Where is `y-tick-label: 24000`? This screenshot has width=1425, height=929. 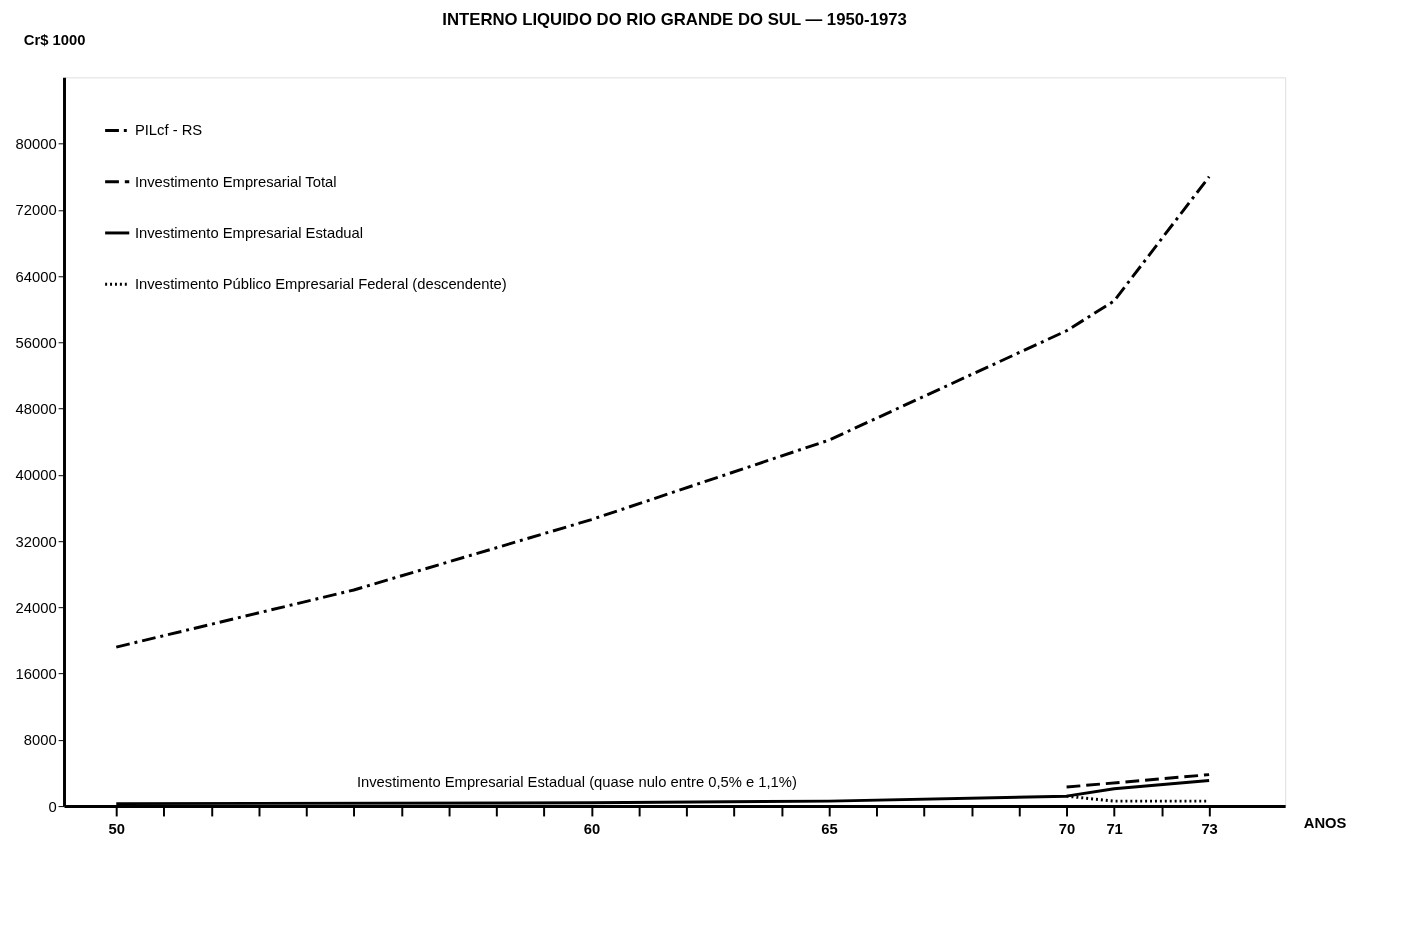 y-tick-label: 24000 is located at coordinates (36, 607).